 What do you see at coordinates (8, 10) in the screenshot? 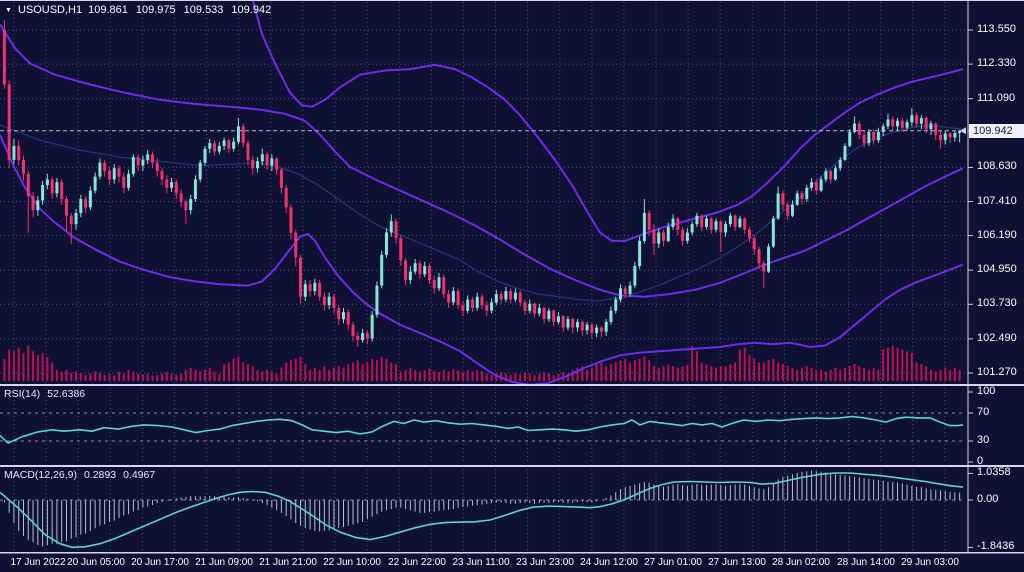
I see `symbol-dropdown-icon: ▼` at bounding box center [8, 10].